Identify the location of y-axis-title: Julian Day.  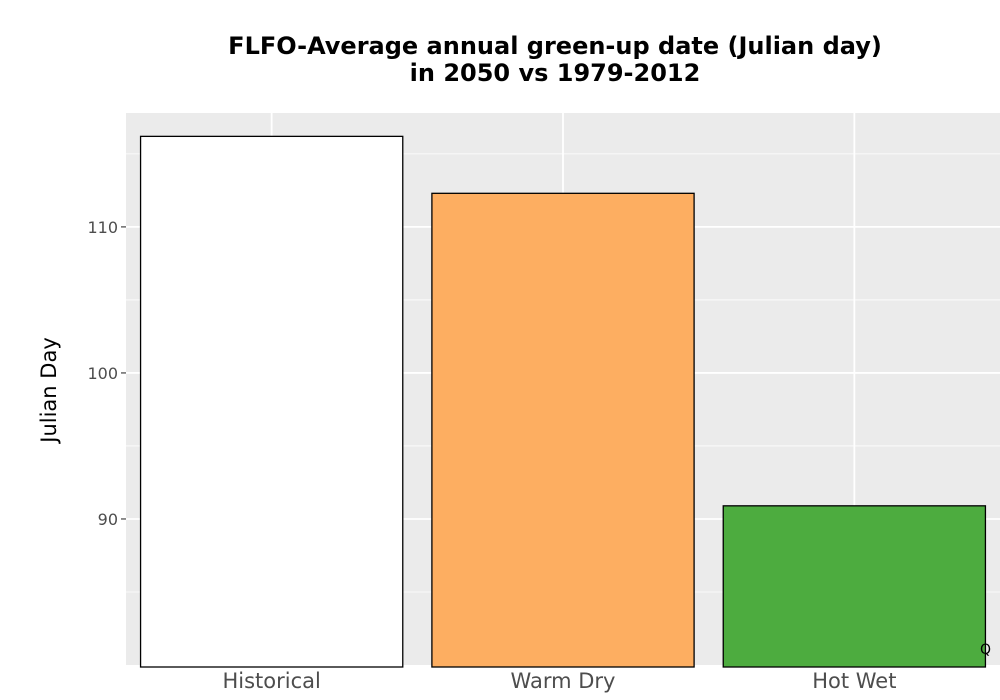
(49, 391).